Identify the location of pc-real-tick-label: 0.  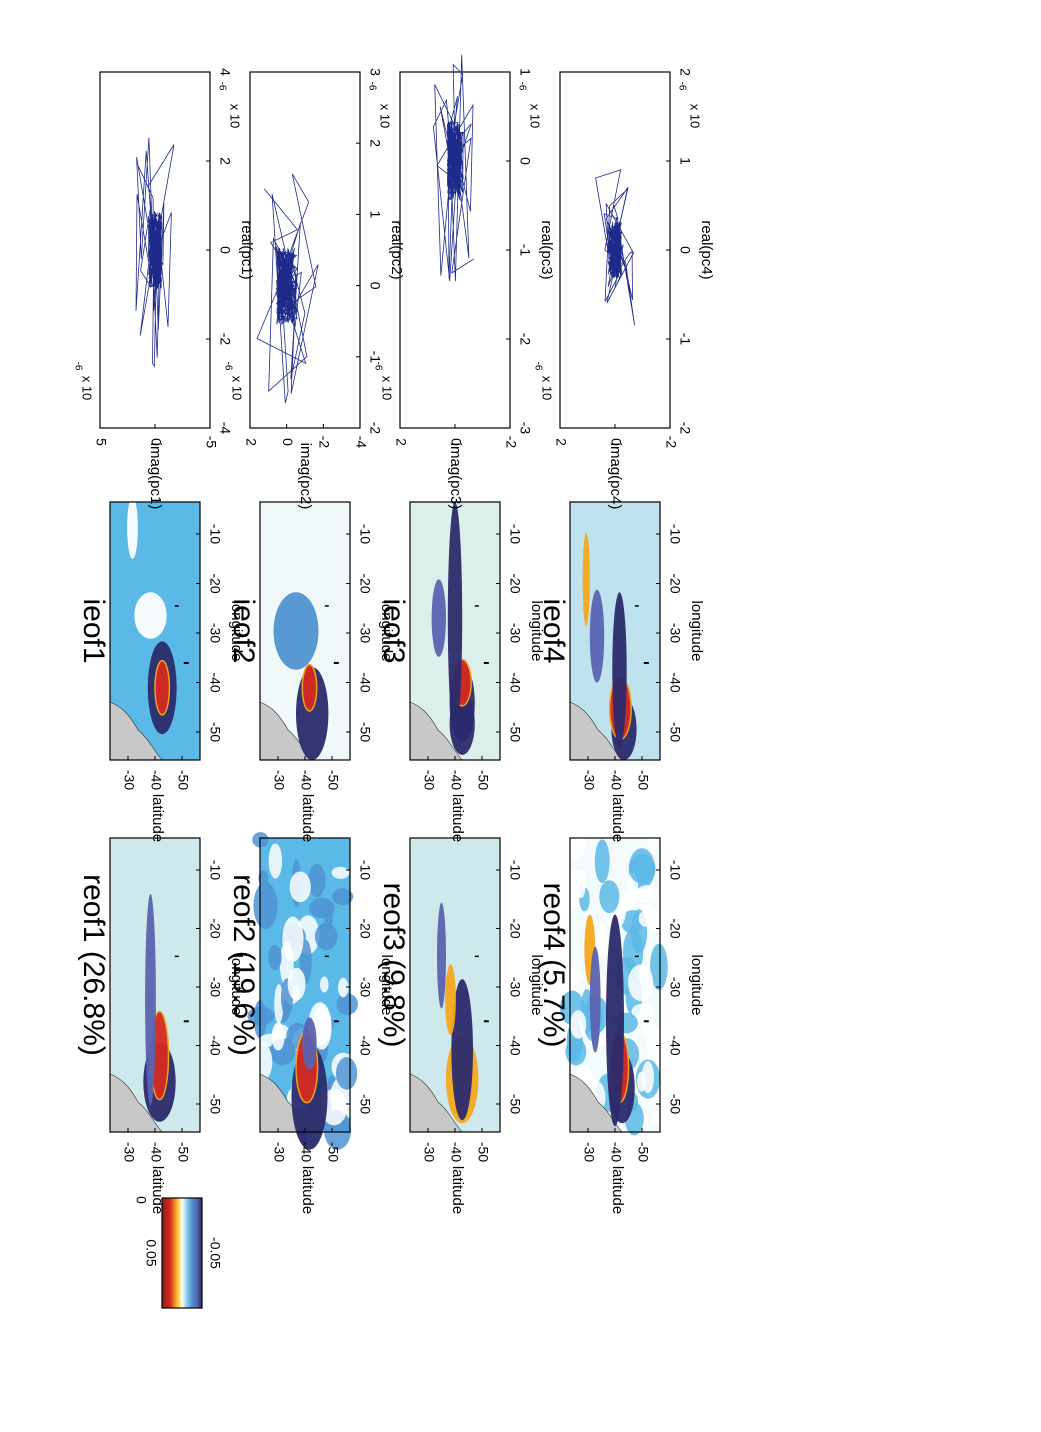
(525, 161).